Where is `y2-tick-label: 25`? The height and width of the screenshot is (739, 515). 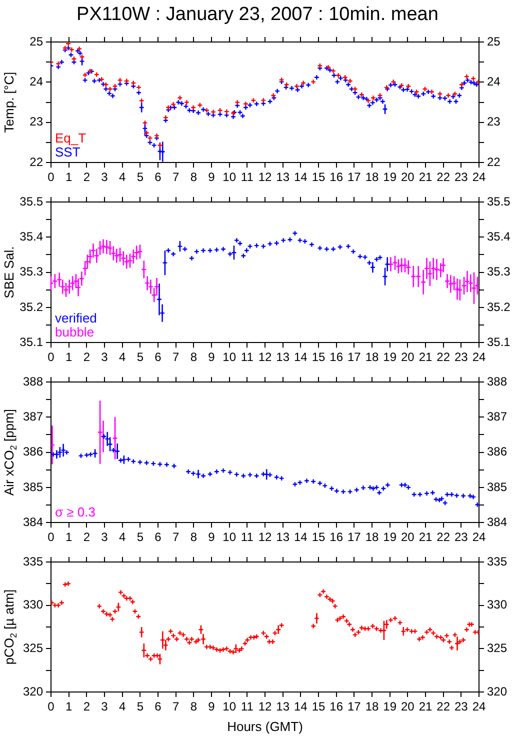 y2-tick-label: 25 is located at coordinates (494, 41).